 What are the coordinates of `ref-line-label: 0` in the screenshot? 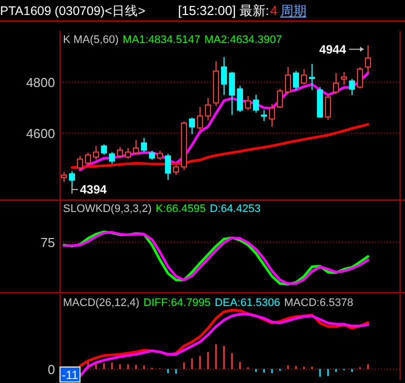 It's located at (51, 369).